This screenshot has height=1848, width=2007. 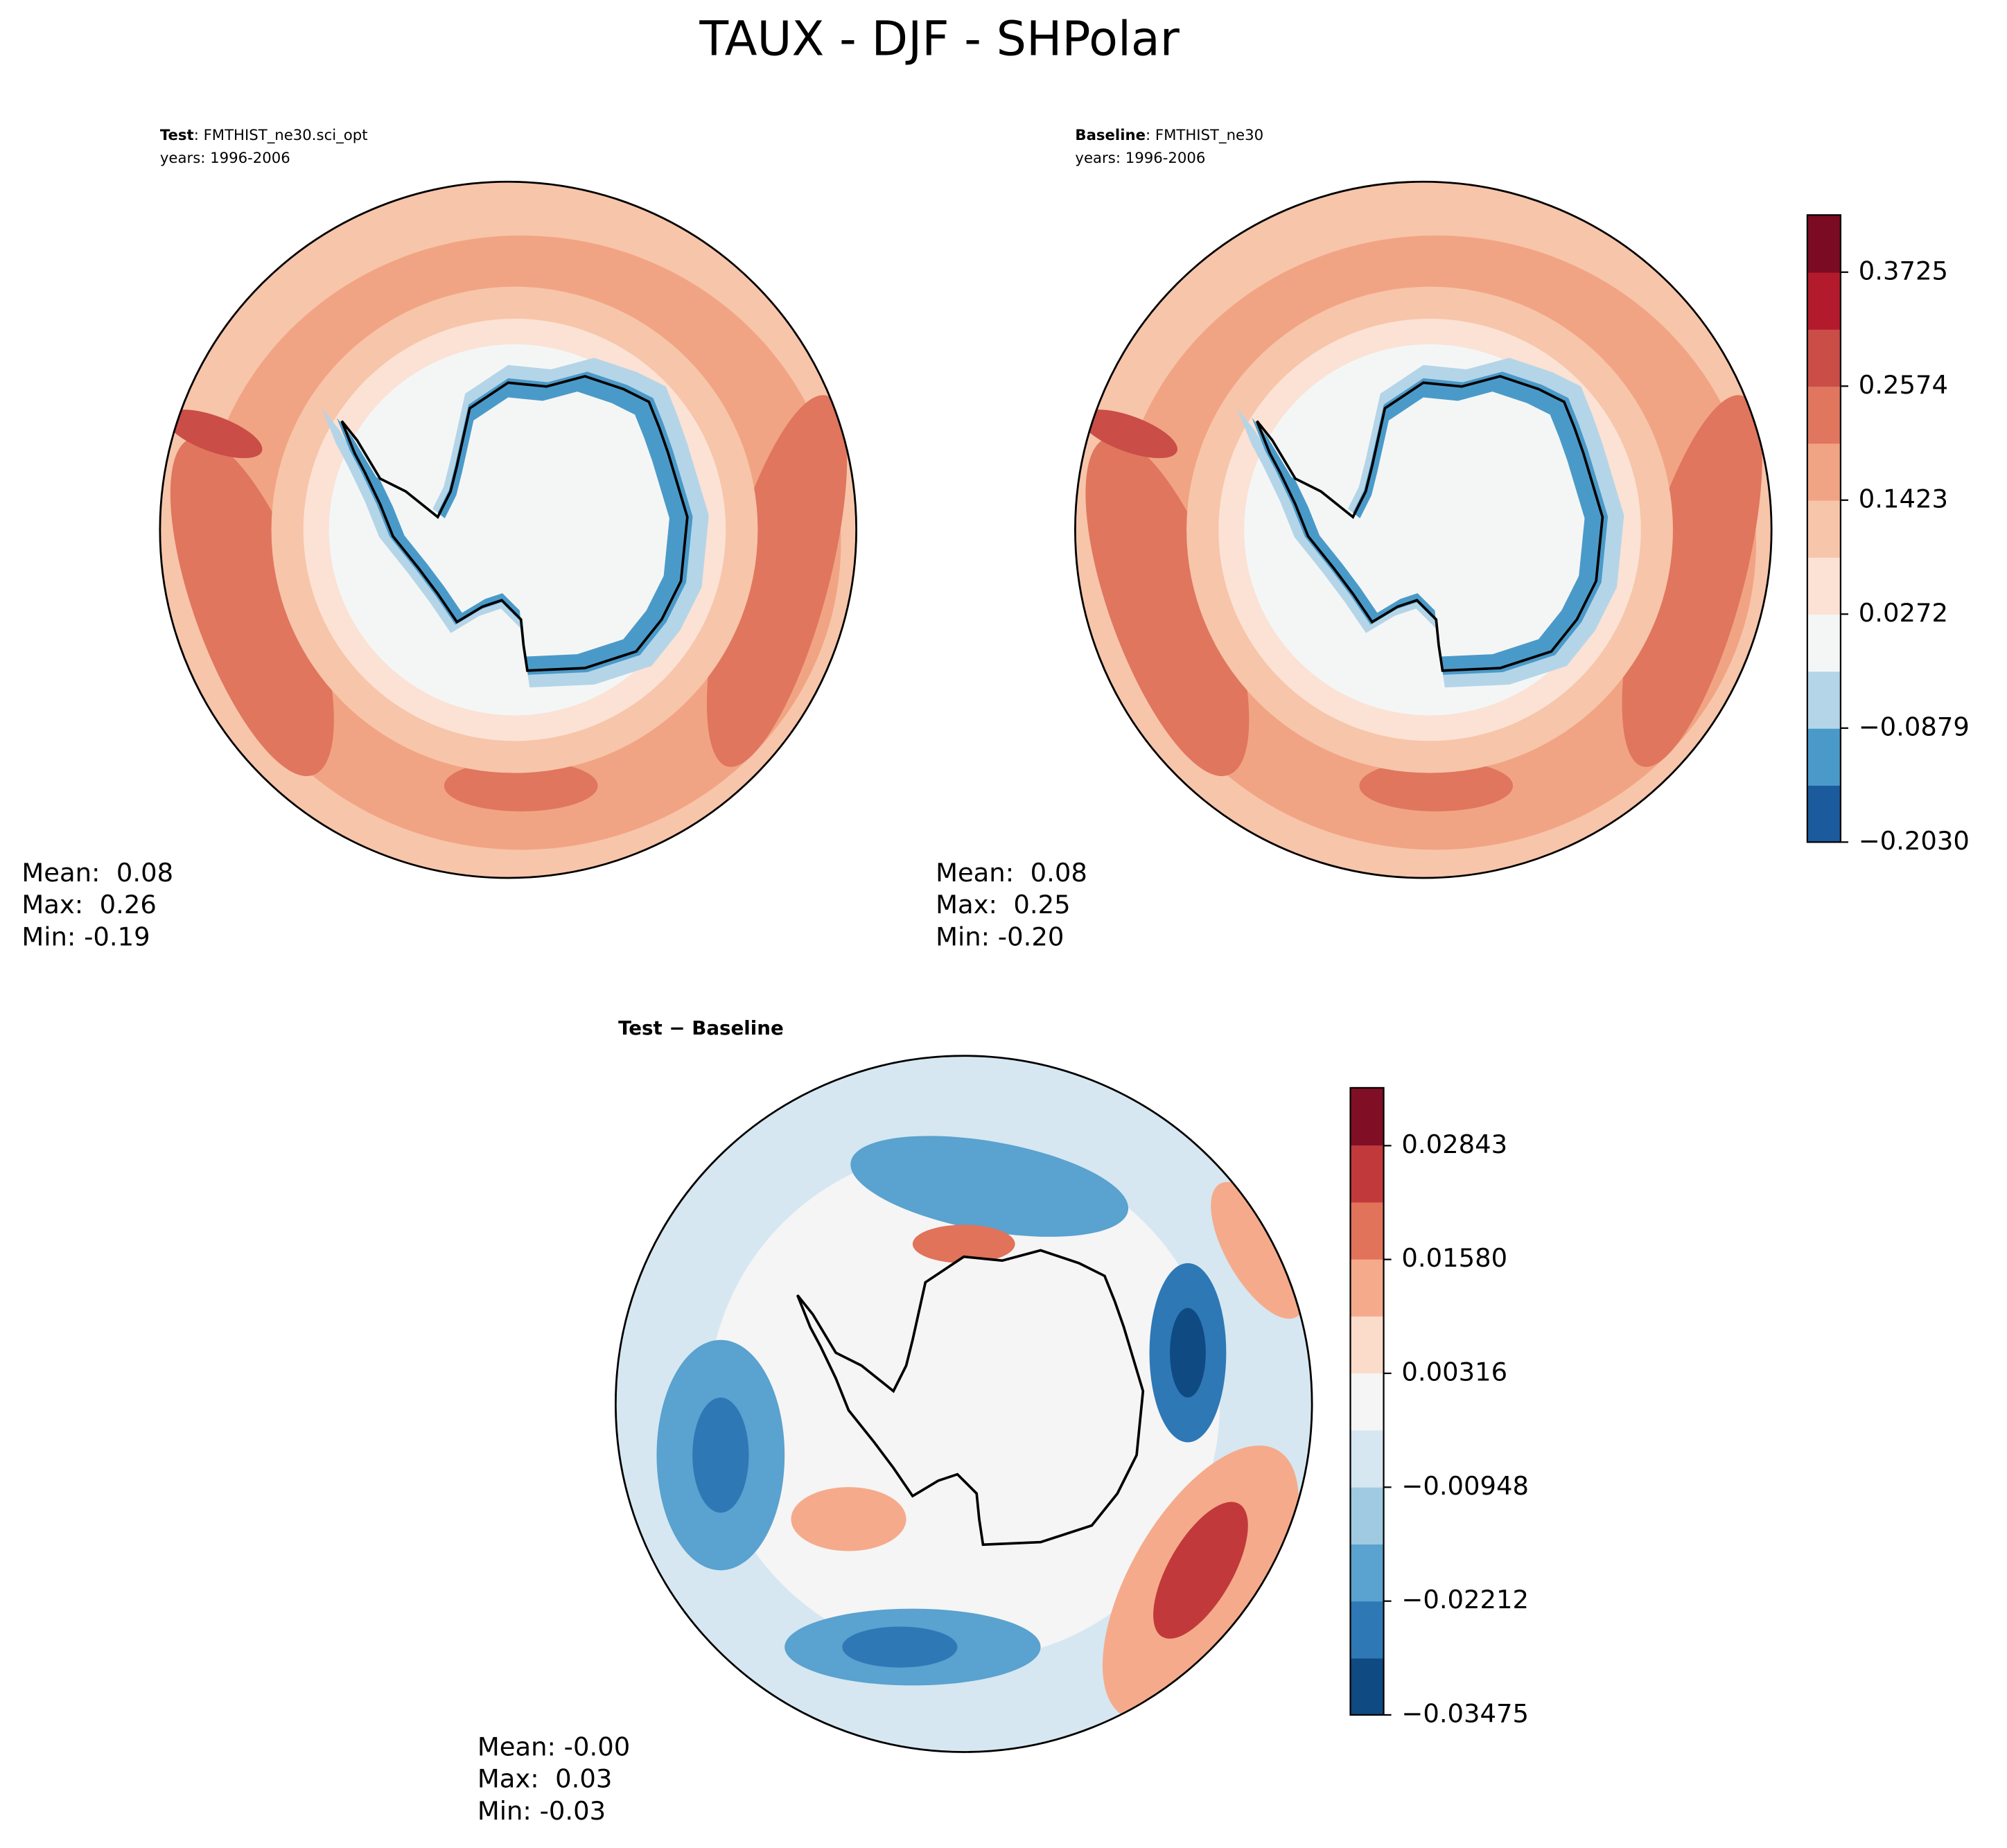 What do you see at coordinates (1454, 1144) in the screenshot?
I see `colorbar-tick-label: 0.02843` at bounding box center [1454, 1144].